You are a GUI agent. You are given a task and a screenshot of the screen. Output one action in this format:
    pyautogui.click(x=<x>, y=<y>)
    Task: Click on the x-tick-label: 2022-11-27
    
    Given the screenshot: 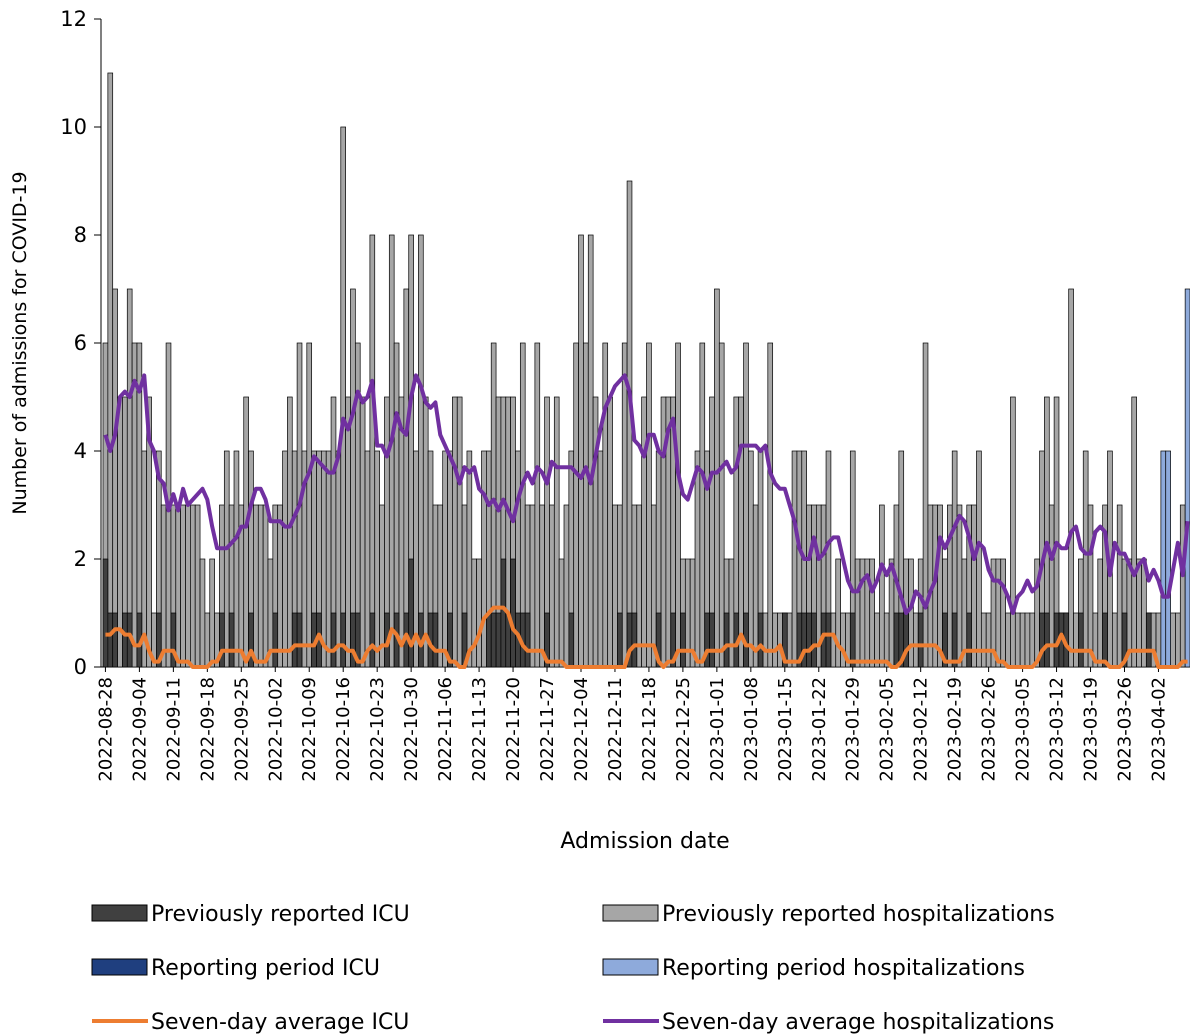 What is the action you would take?
    pyautogui.click(x=547, y=729)
    